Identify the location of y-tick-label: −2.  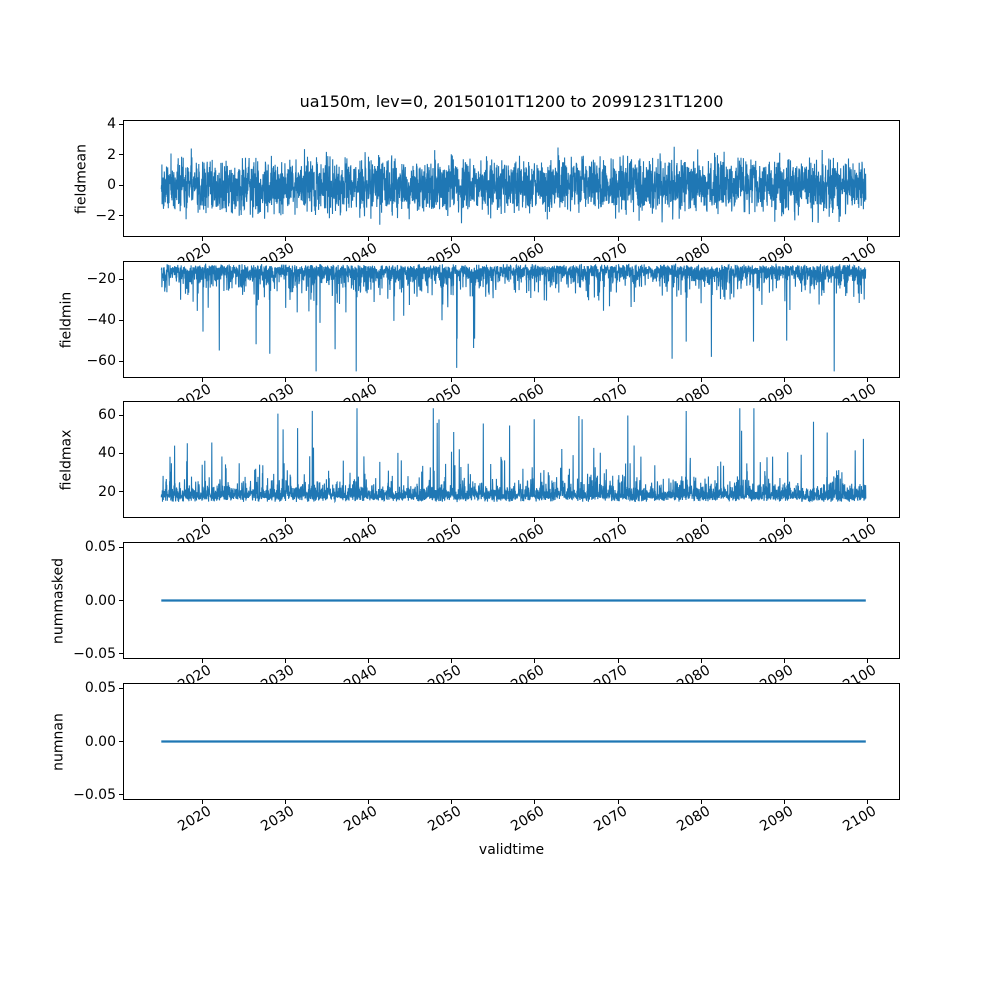
(105, 215).